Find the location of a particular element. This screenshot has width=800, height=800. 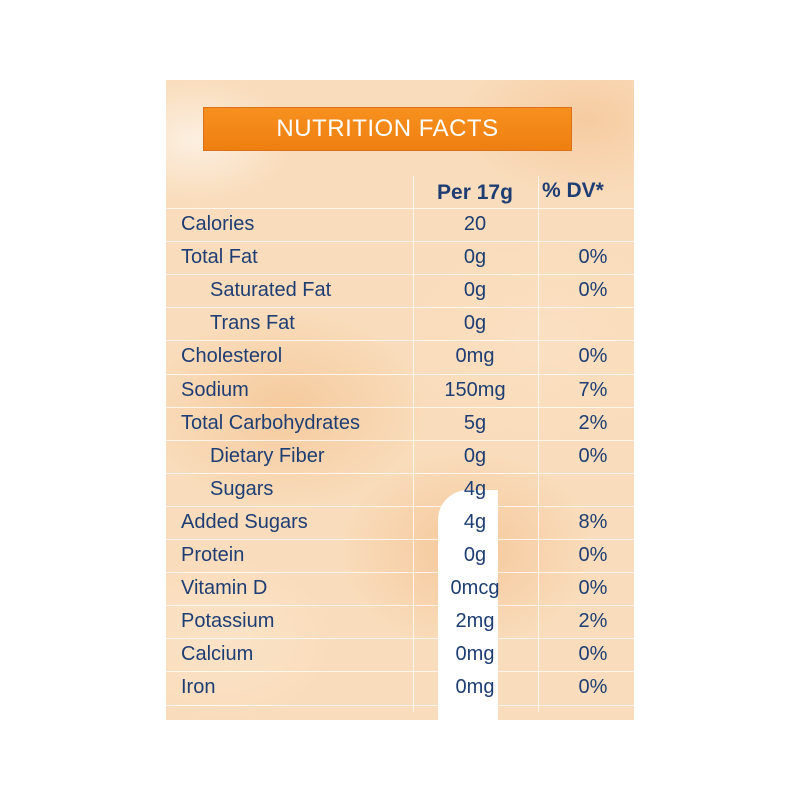

page-title: NUTRITION FACTS is located at coordinates (387, 128).